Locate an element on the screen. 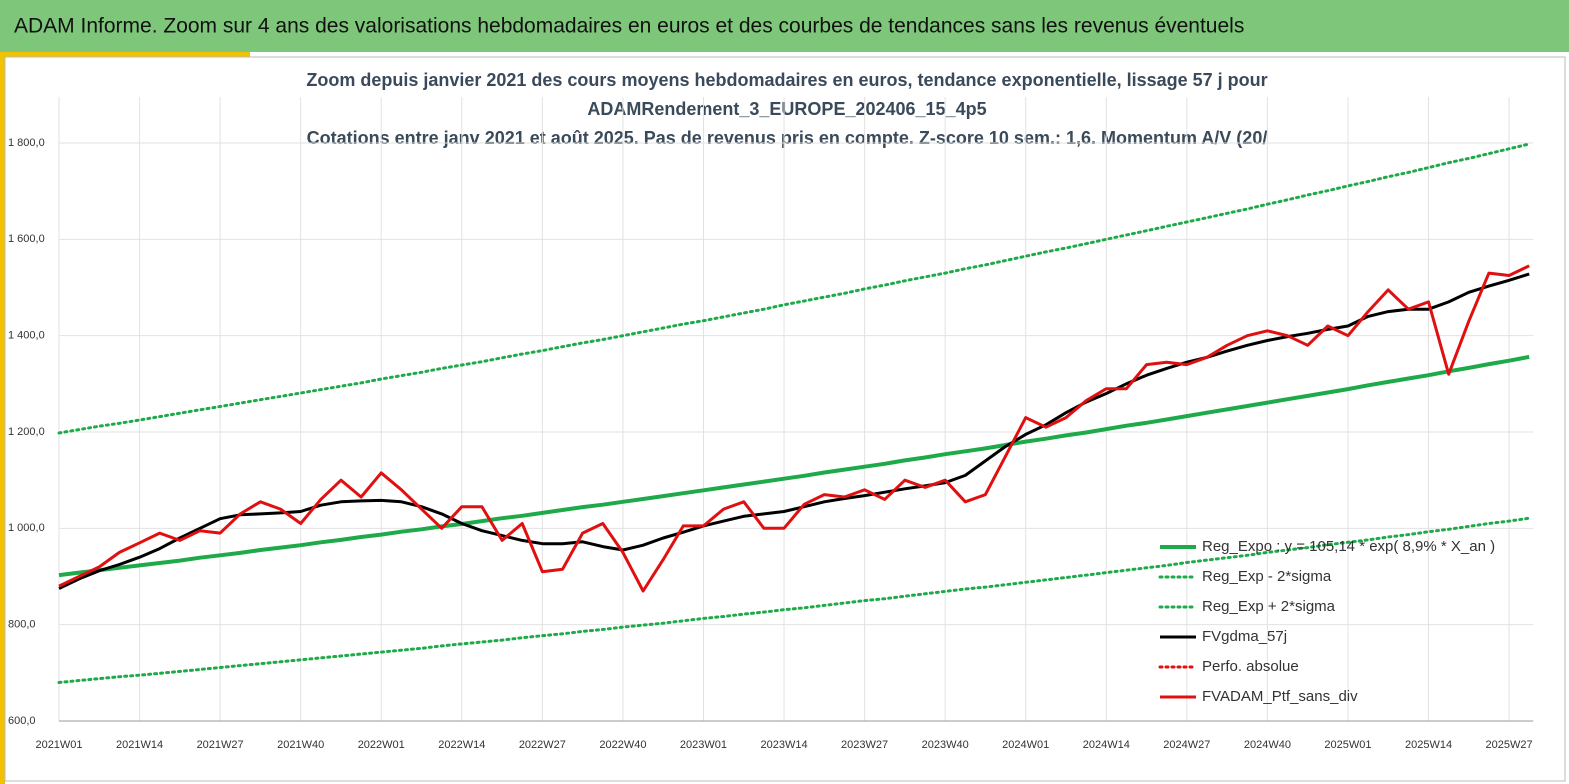  x-tick-label: 2023W01 is located at coordinates (703, 745).